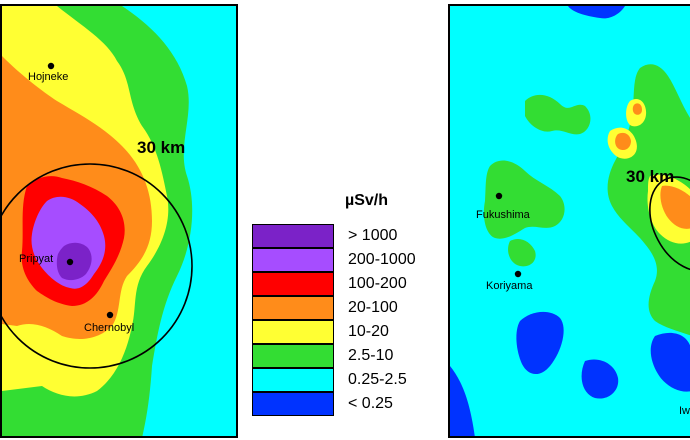 The width and height of the screenshot is (690, 440). What do you see at coordinates (382, 259) in the screenshot?
I see `legend-label: 200-1000` at bounding box center [382, 259].